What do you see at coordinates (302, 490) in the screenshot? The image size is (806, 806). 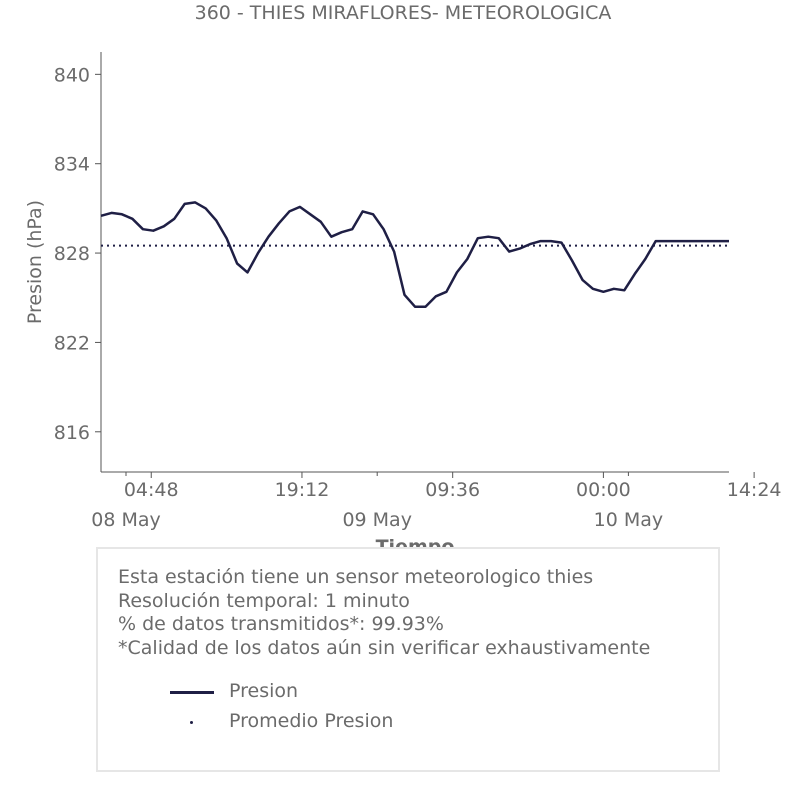 I see `x-tick-label: 19:12` at bounding box center [302, 490].